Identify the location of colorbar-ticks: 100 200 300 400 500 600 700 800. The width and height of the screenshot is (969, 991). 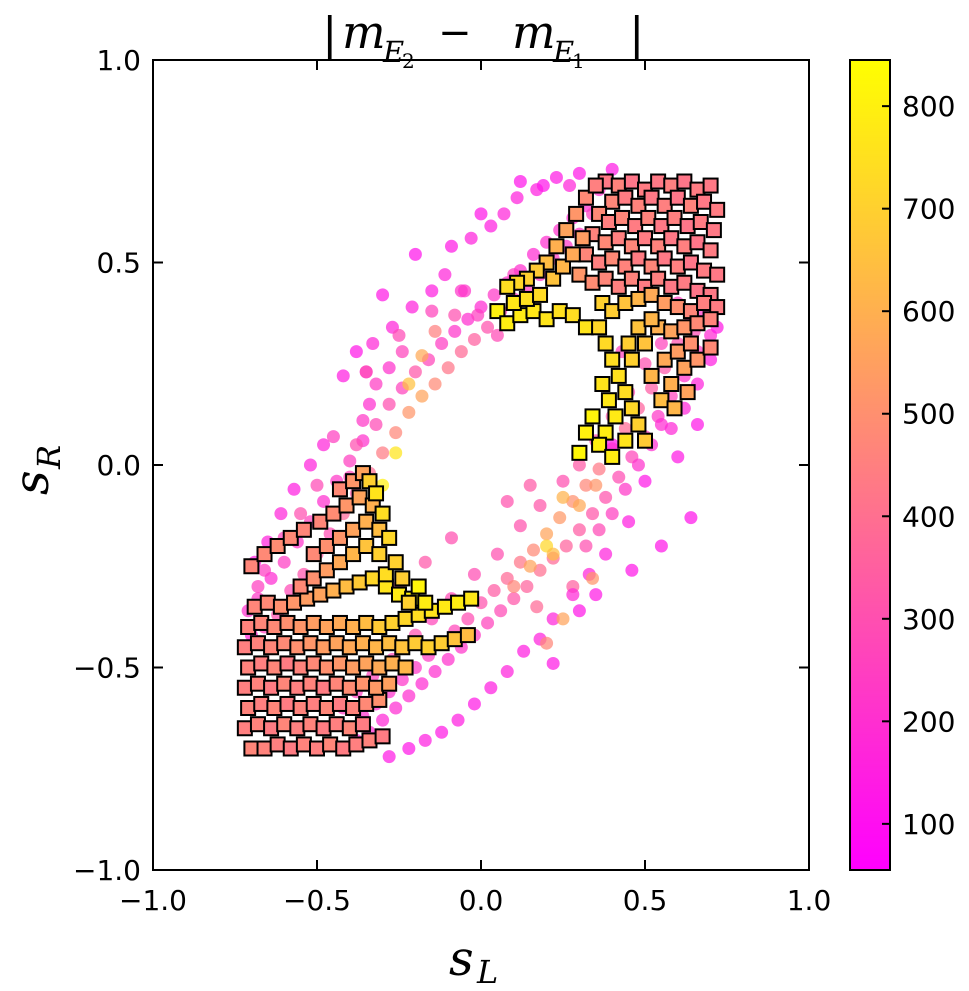
(918, 465).